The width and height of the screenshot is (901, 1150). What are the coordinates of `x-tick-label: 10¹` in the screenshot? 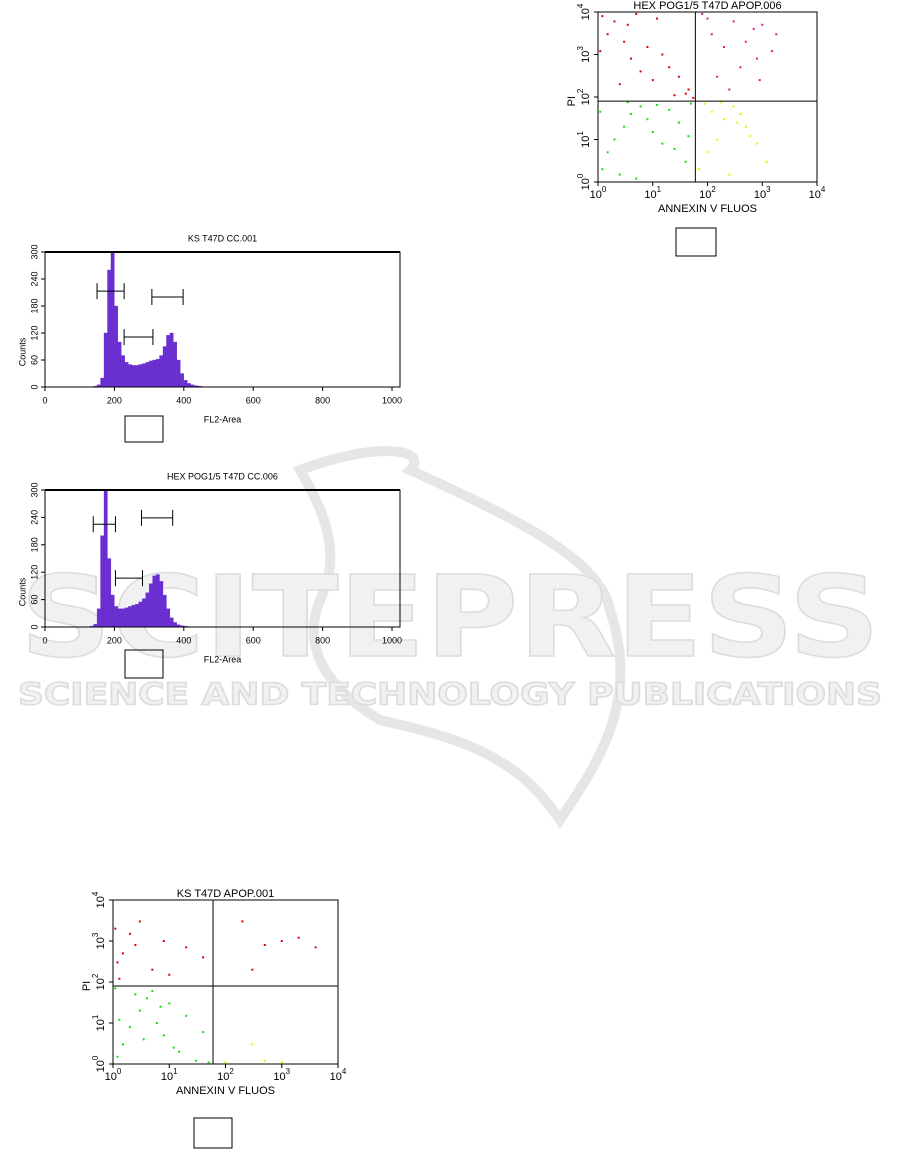 It's located at (652, 193).